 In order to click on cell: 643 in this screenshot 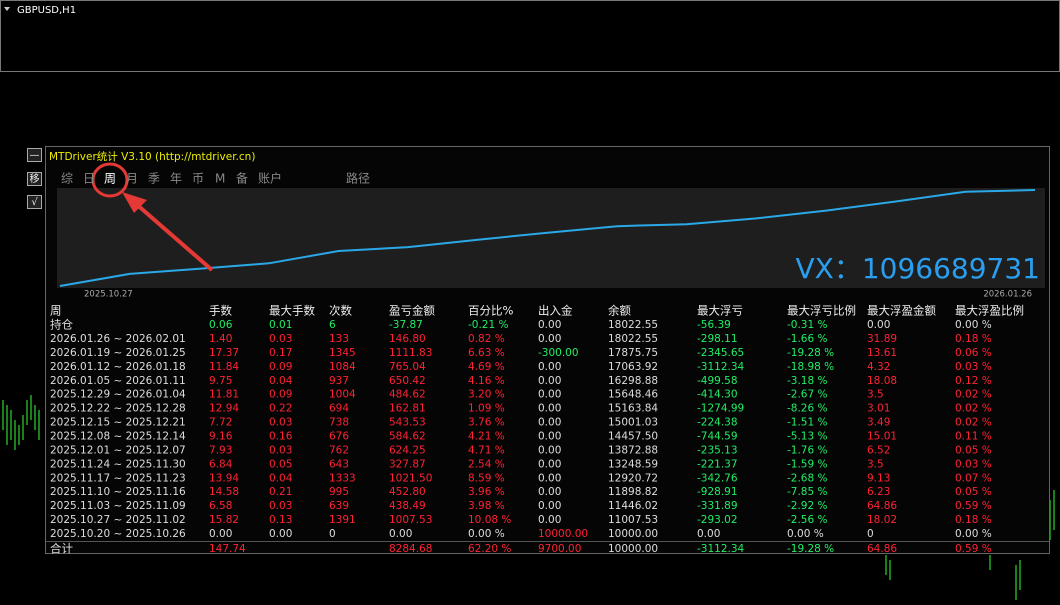, I will do `click(339, 464)`.